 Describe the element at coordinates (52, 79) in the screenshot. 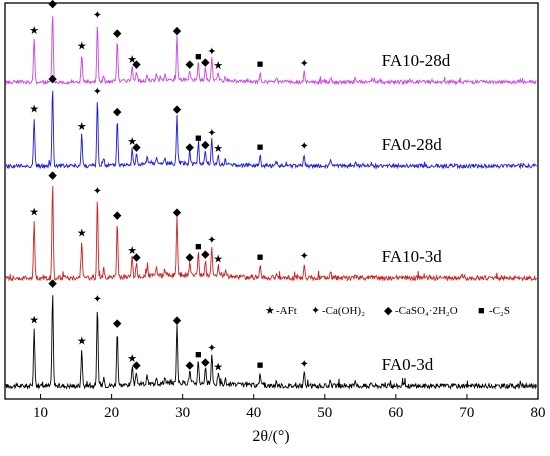

I see `phase-marker-fa0-28d-1: ◆` at that location.